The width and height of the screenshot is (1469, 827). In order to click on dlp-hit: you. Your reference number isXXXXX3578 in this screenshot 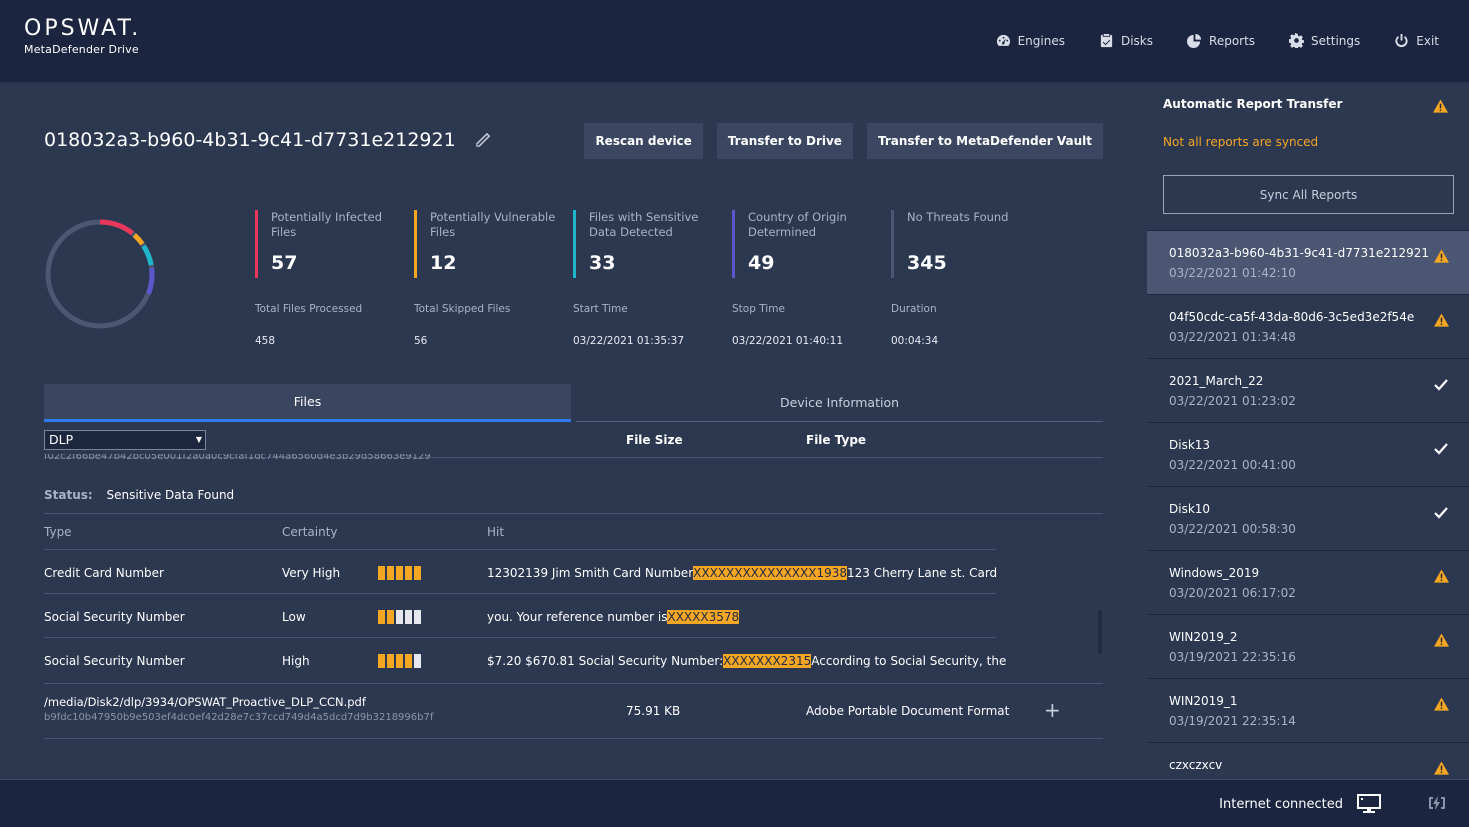, I will do `click(613, 617)`.